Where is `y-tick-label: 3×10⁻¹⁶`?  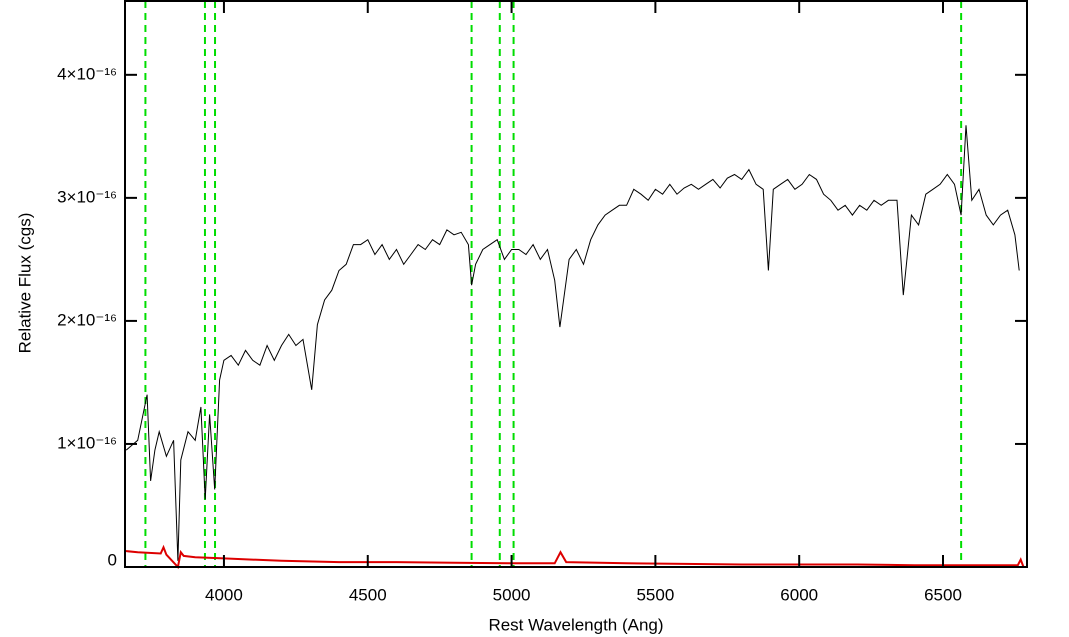 y-tick-label: 3×10⁻¹⁶ is located at coordinates (87, 196).